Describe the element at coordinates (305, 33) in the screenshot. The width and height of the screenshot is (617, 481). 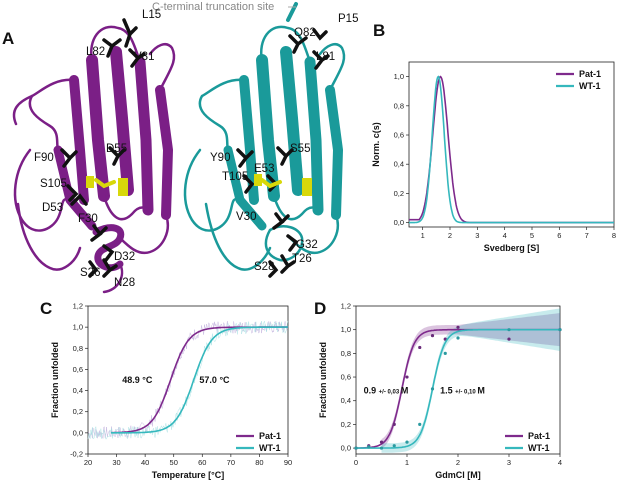
I see `residue-label: Q82` at that location.